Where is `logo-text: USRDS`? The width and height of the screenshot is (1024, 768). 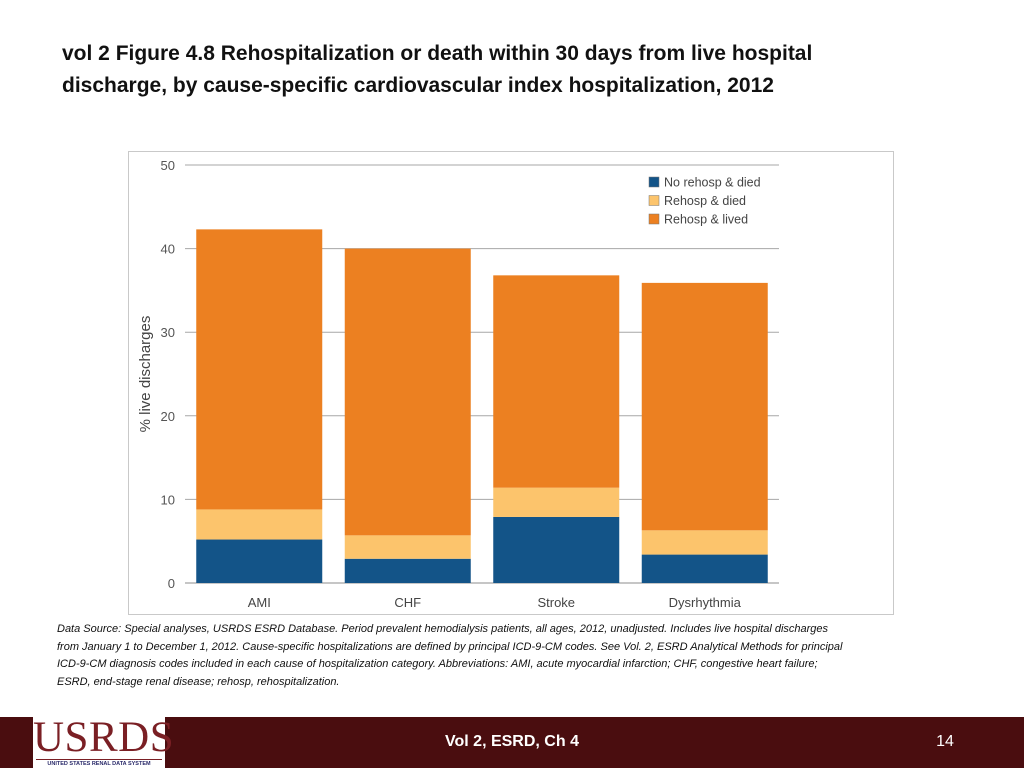
logo-text: USRDS is located at coordinates (104, 737).